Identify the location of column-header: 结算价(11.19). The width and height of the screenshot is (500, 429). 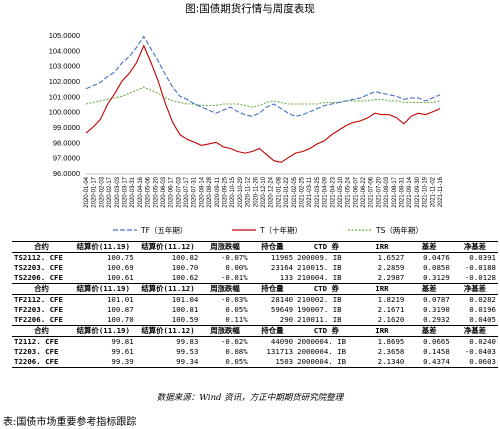
(103, 289).